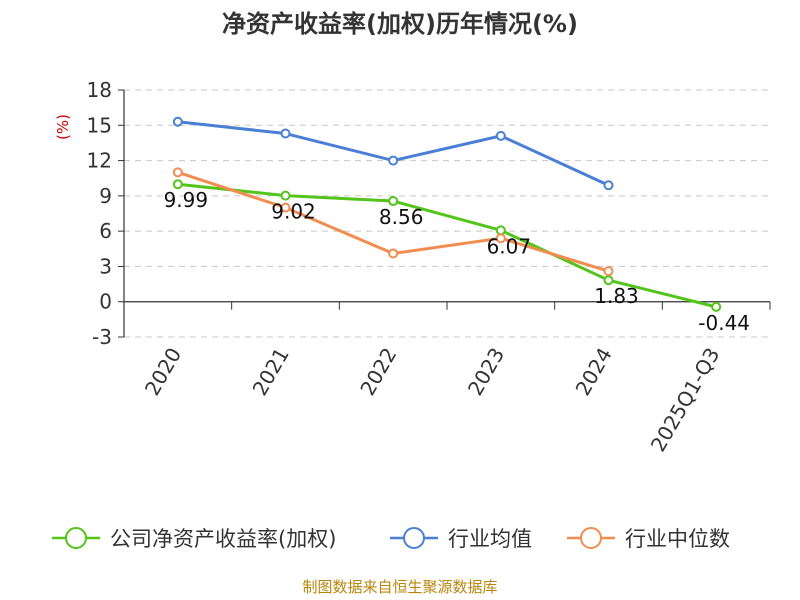  I want to click on source-note: 制图数据来自恒生聚源数据库, so click(399, 587).